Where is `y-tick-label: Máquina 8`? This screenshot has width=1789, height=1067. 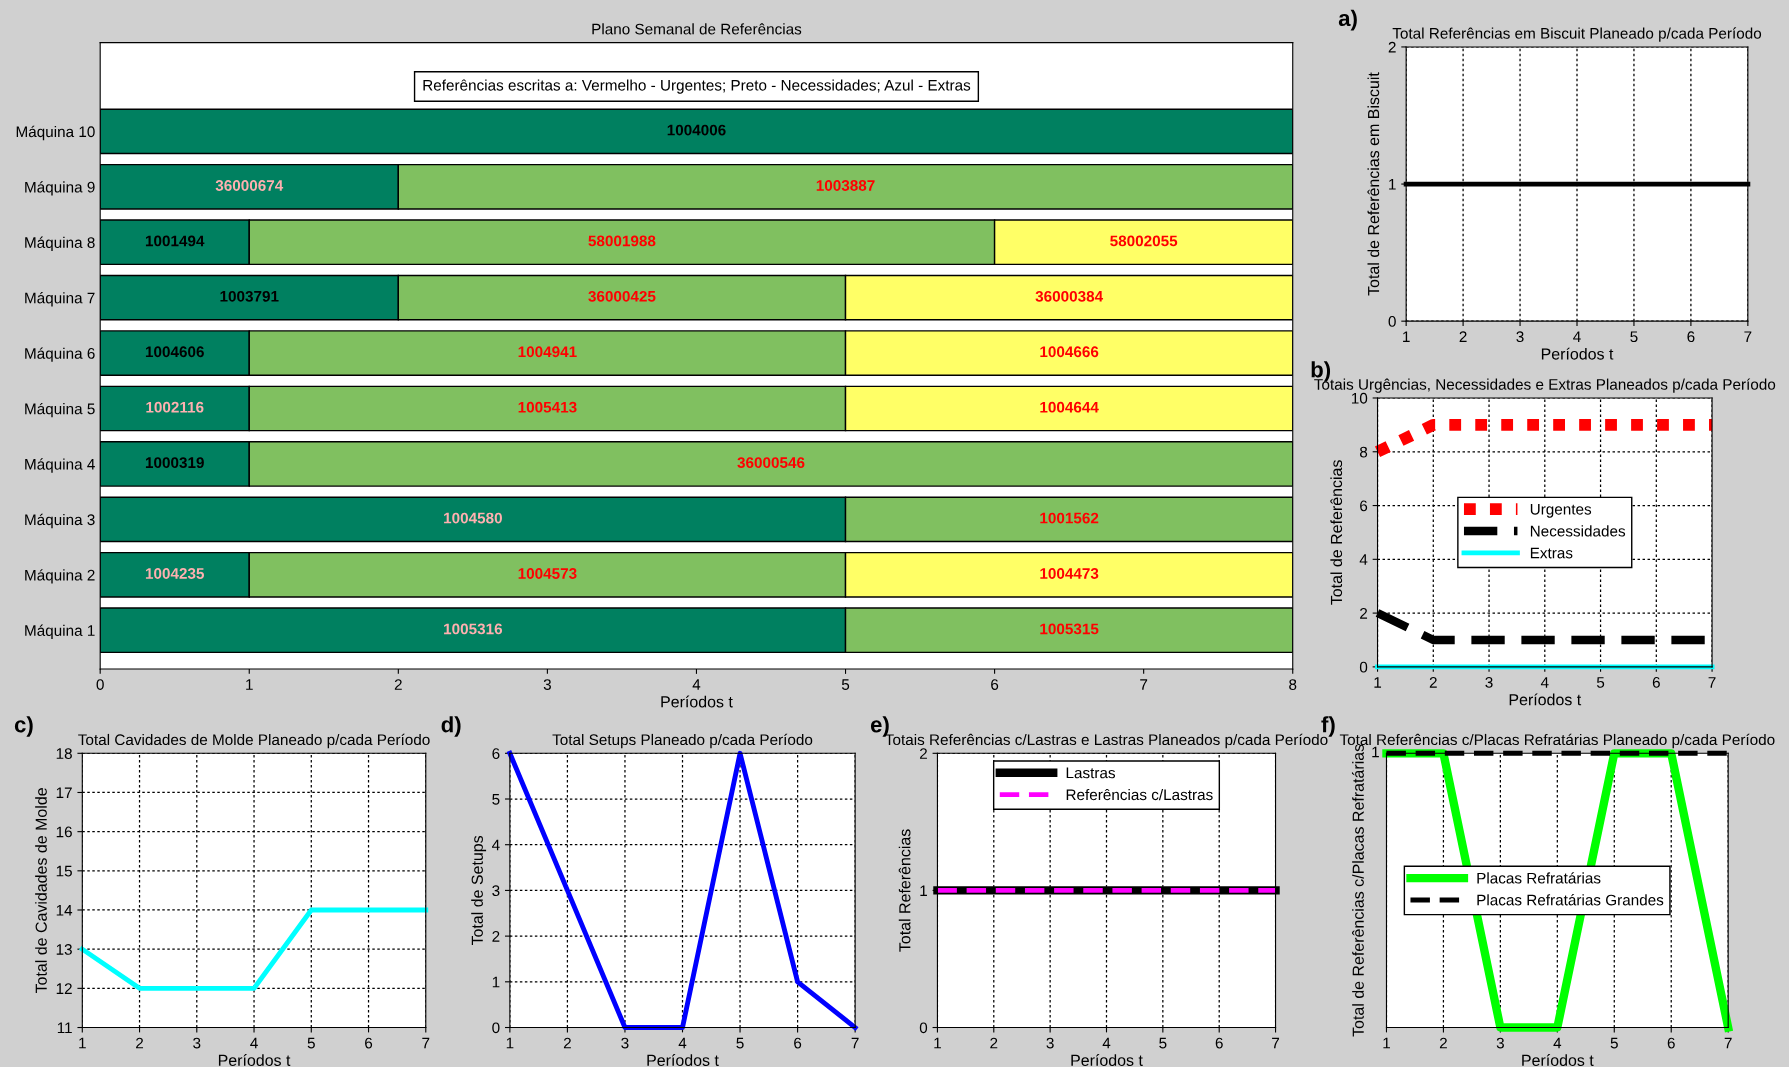 y-tick-label: Máquina 8 is located at coordinates (60, 244).